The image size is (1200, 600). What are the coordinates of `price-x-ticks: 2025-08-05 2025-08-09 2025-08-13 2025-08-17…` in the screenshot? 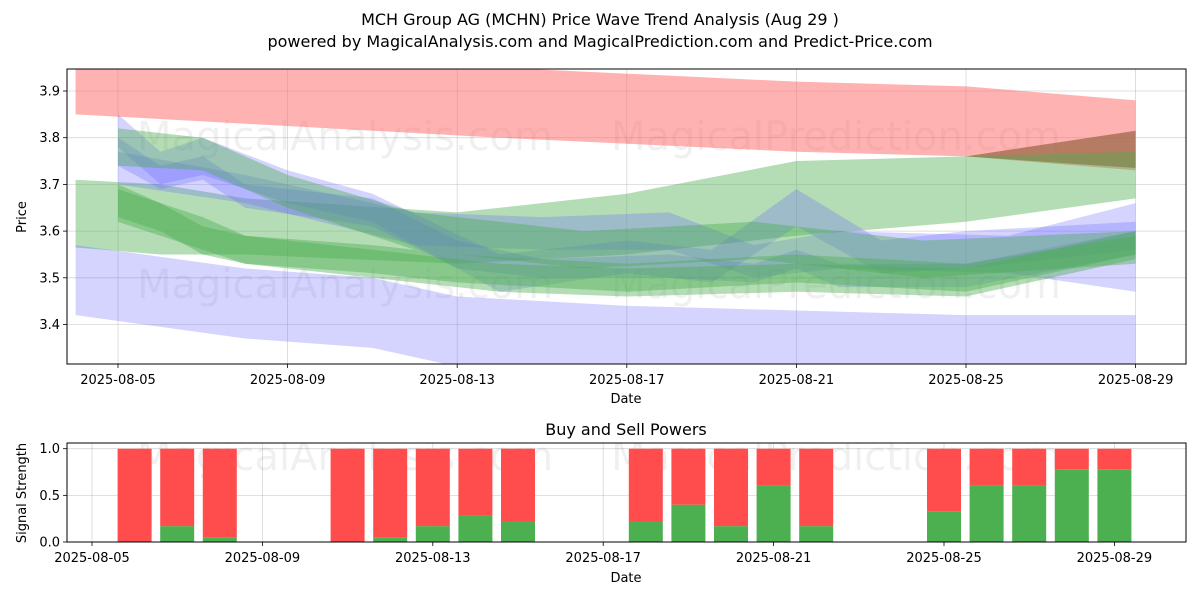 It's located at (626, 376).